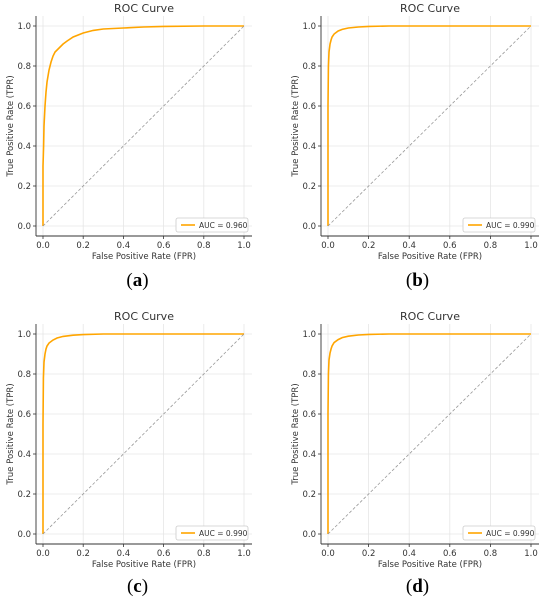 The height and width of the screenshot is (612, 550). What do you see at coordinates (430, 565) in the screenshot?
I see `chart-d-x-axis-label: False Positive Rate (FPR)` at bounding box center [430, 565].